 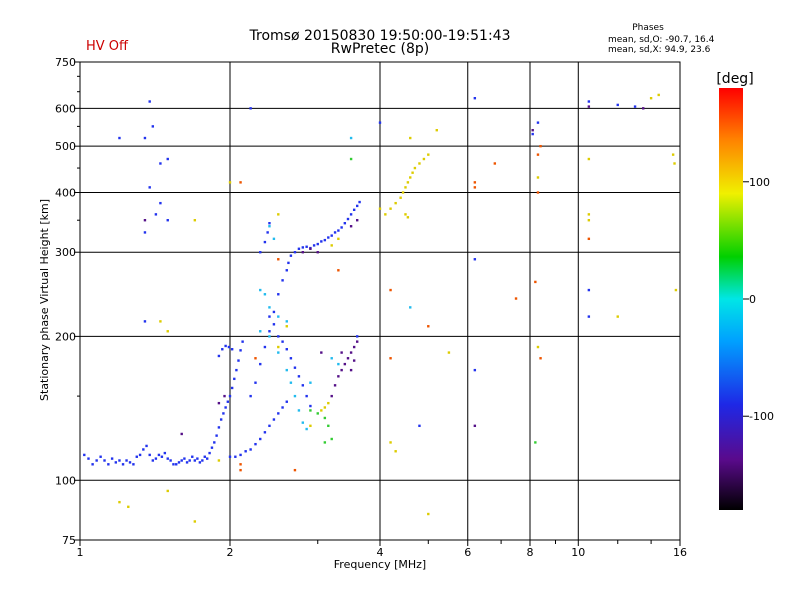 I want to click on y-tick-label: 75, so click(x=69, y=540).